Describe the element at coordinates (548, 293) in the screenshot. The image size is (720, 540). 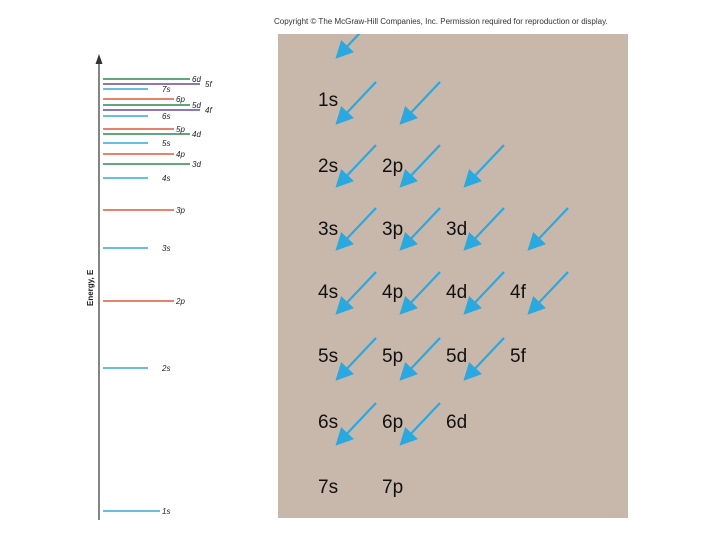
I see `aufbau-arrow-5f` at that location.